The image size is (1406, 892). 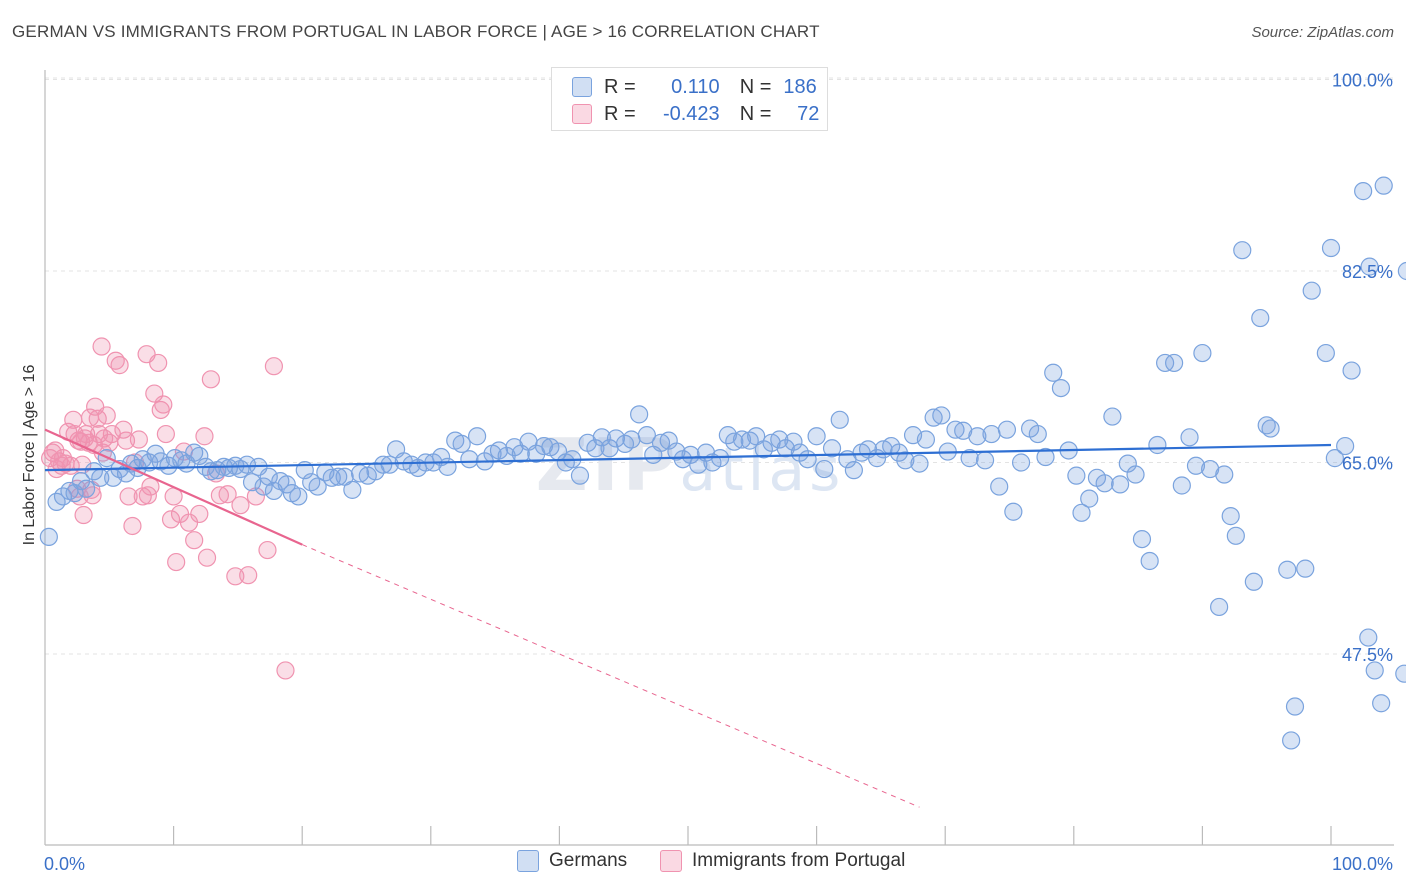 I want to click on watermark: ZIPatlas, so click(x=690, y=465).